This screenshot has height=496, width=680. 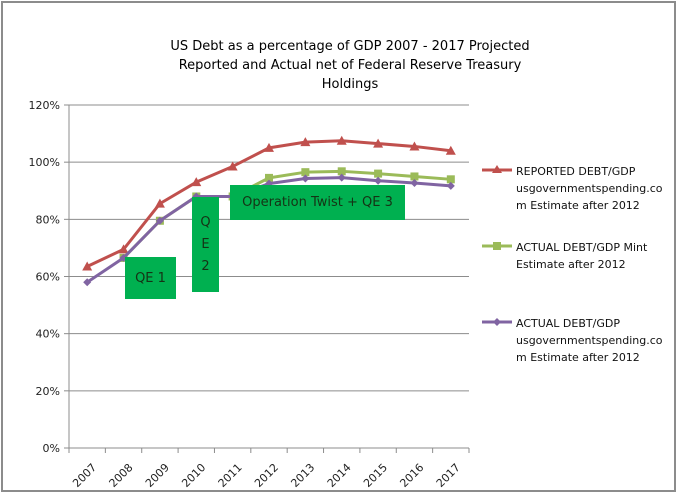 What do you see at coordinates (205, 222) in the screenshot?
I see `annotation-qe2-line-1: Q` at bounding box center [205, 222].